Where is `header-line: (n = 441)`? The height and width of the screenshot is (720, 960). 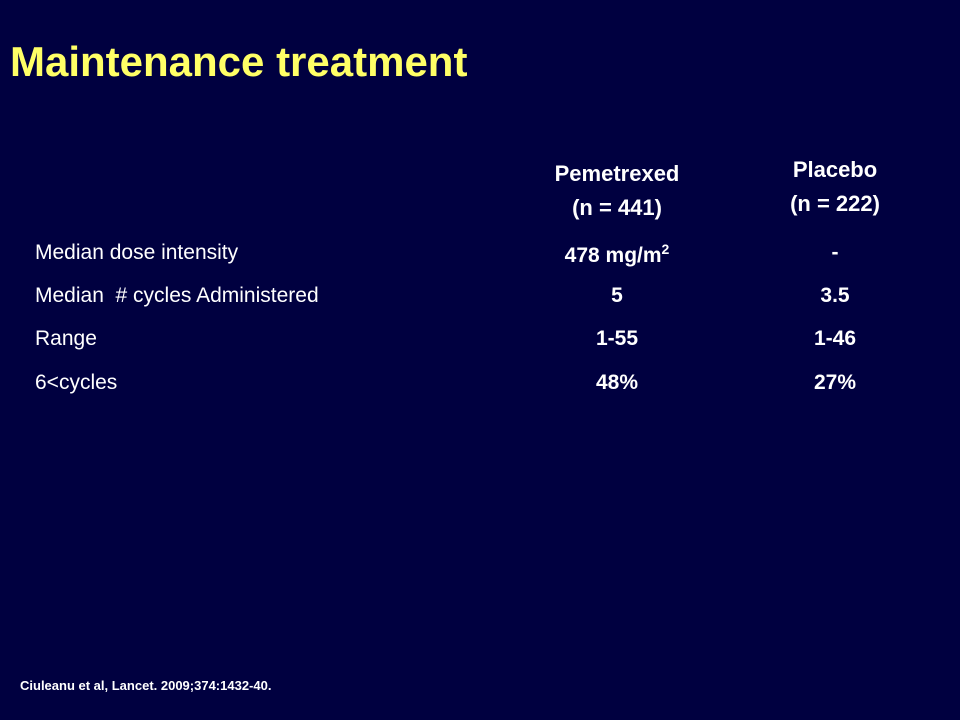
header-line: (n = 441) is located at coordinates (617, 207).